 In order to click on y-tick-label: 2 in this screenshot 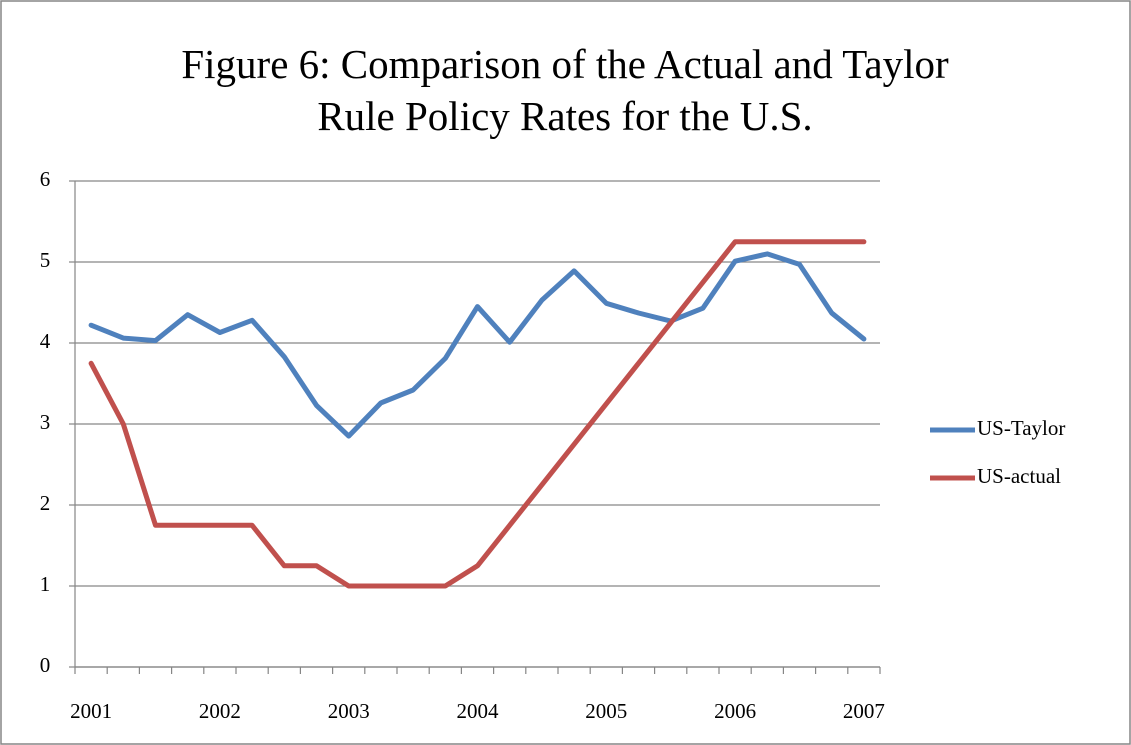, I will do `click(45, 503)`.